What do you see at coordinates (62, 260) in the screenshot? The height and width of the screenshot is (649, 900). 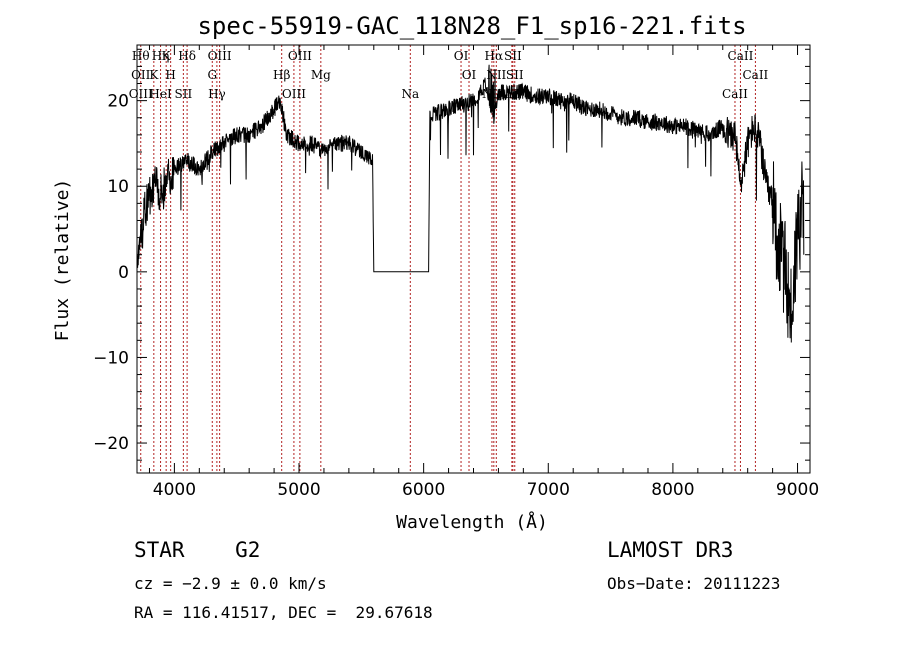 I see `y-axis-title: Flux (relative)` at bounding box center [62, 260].